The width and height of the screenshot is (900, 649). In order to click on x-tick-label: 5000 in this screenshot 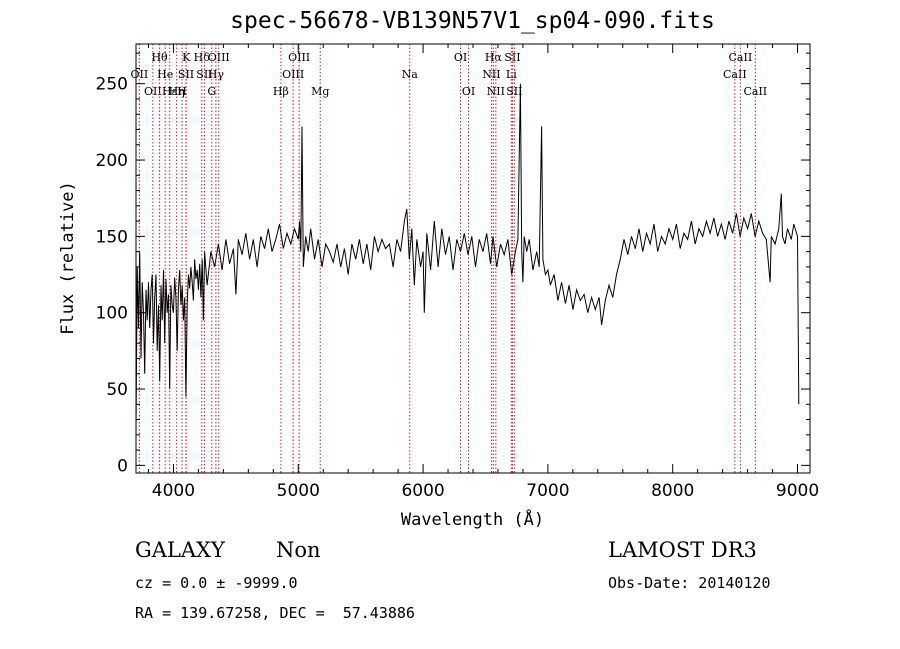, I will do `click(298, 491)`.